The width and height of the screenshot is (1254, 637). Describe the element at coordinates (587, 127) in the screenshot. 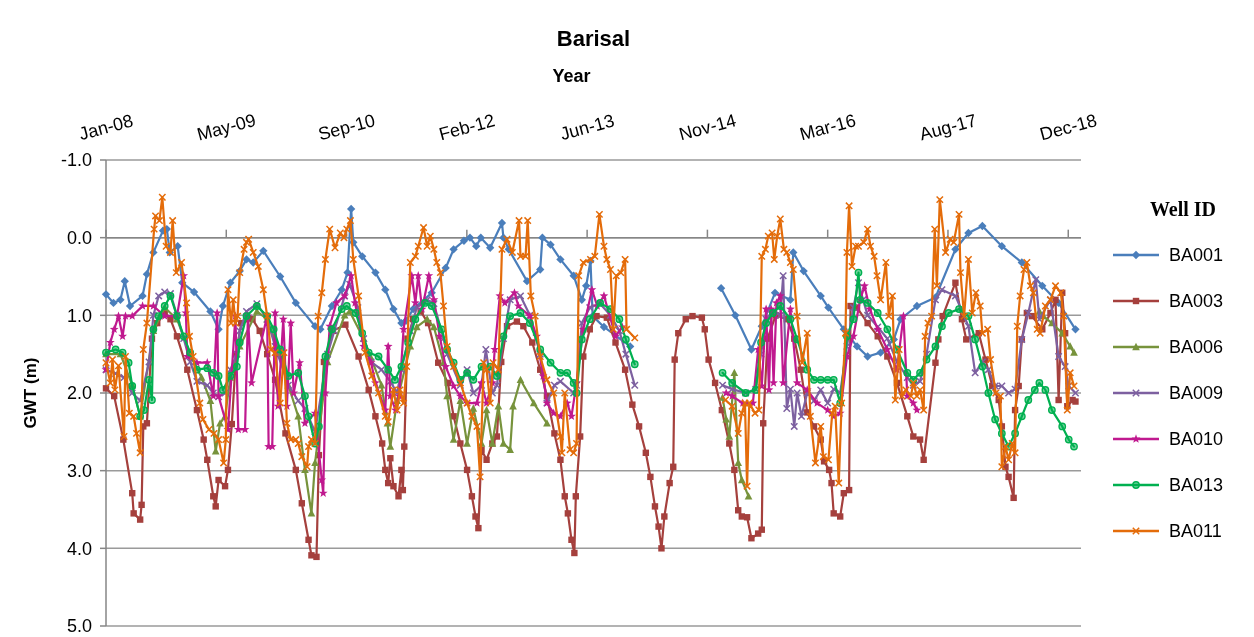

I see `x-tick-label: Jun-13` at that location.